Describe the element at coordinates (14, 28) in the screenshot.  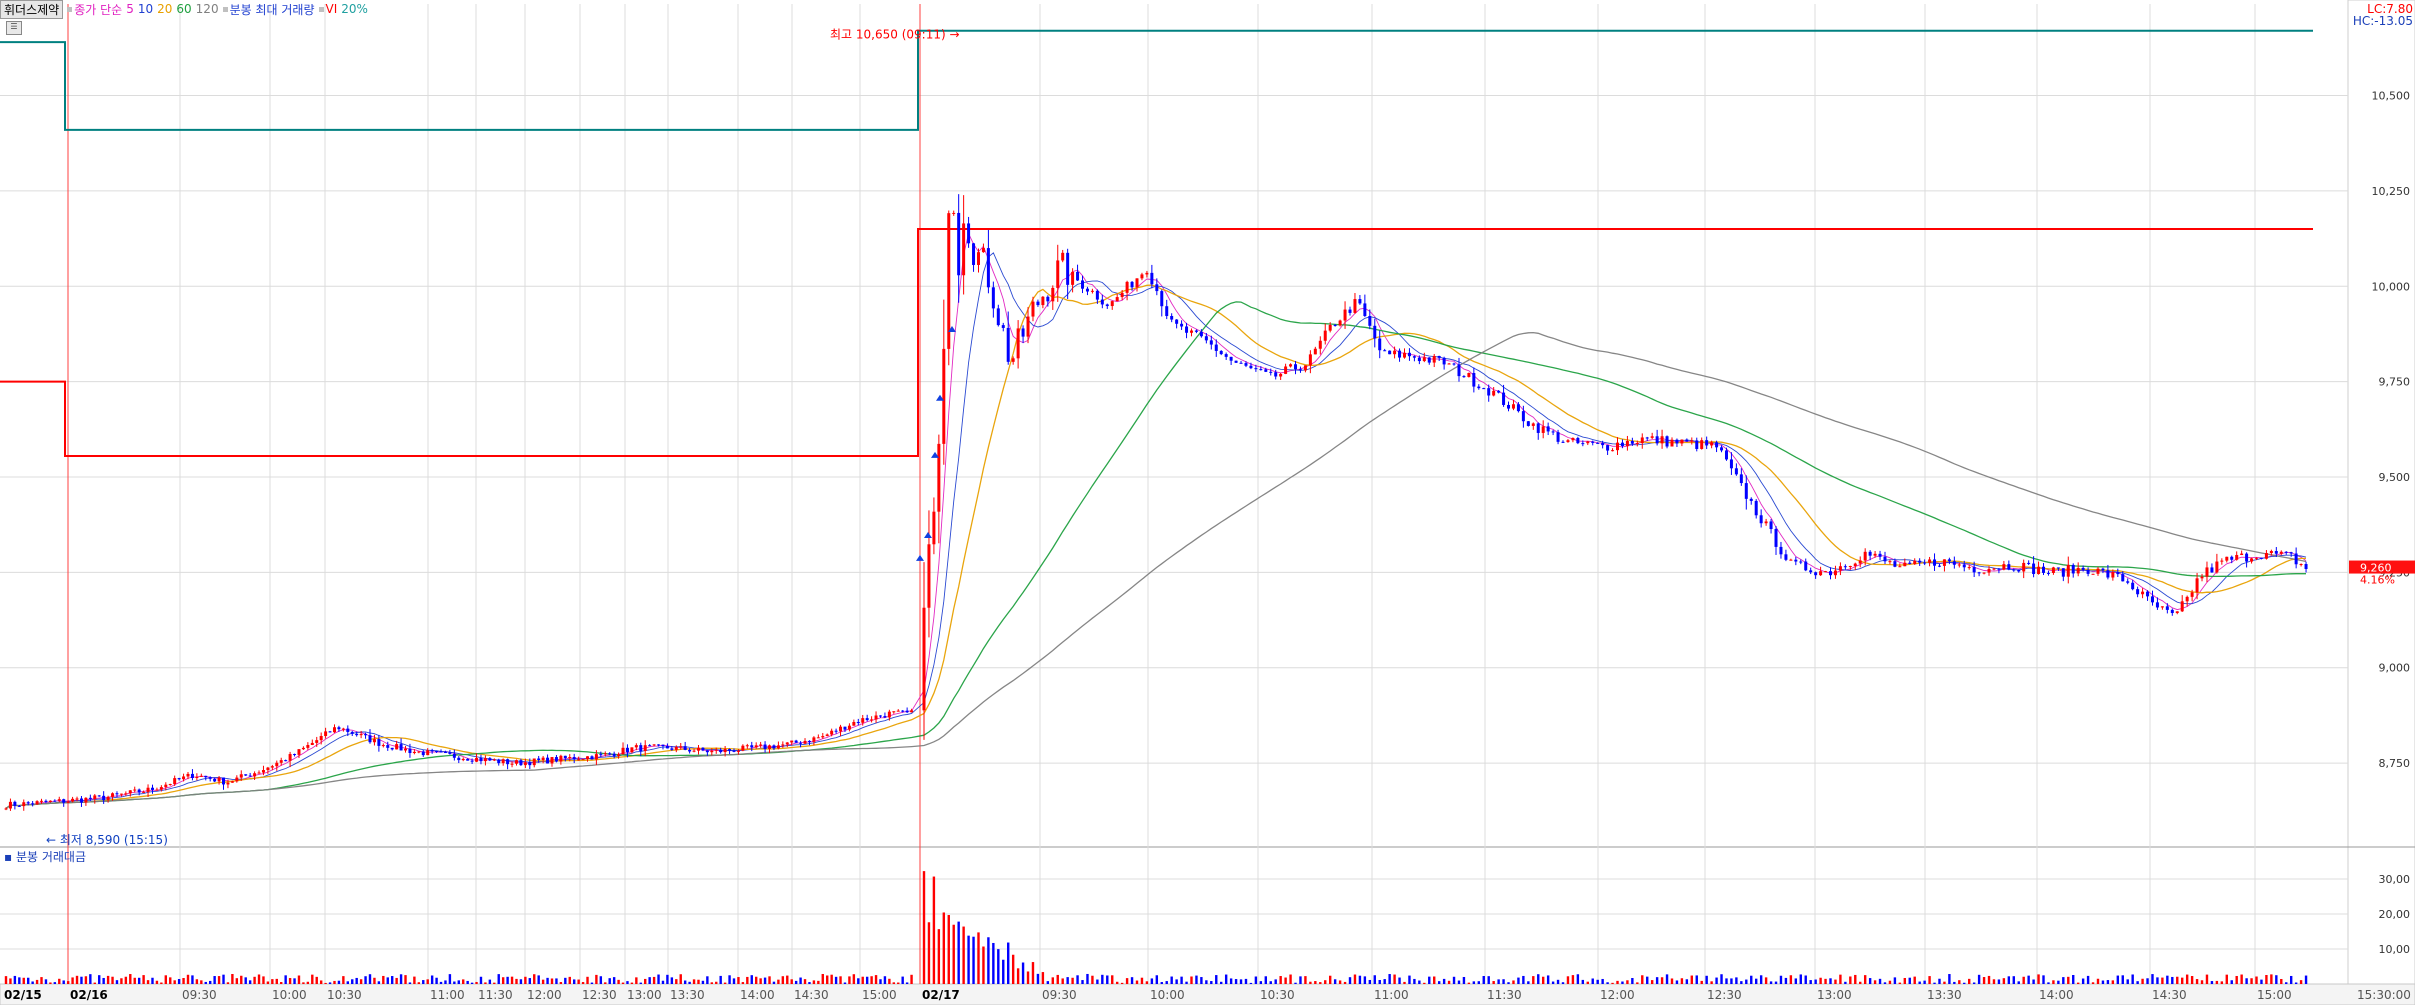
I see `panel-toggle-button: ☰` at that location.